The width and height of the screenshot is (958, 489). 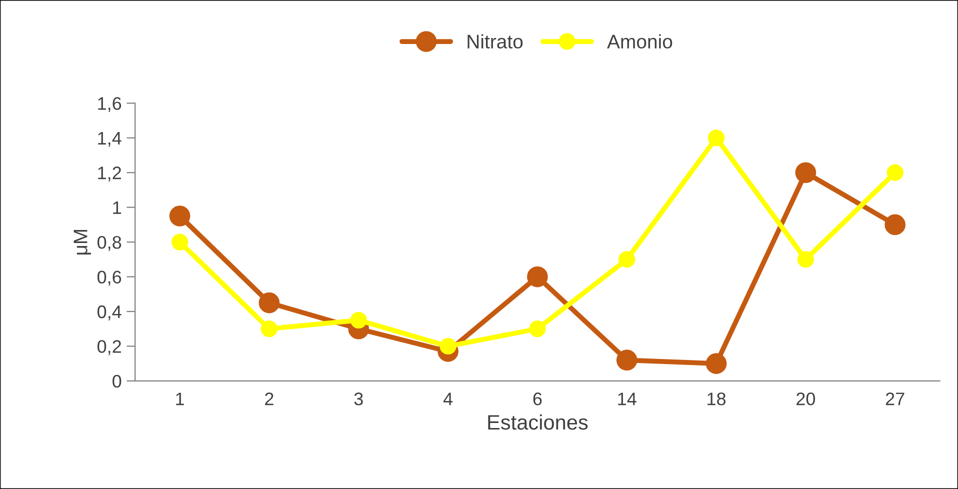 What do you see at coordinates (639, 41) in the screenshot?
I see `legend-label: Amonio` at bounding box center [639, 41].